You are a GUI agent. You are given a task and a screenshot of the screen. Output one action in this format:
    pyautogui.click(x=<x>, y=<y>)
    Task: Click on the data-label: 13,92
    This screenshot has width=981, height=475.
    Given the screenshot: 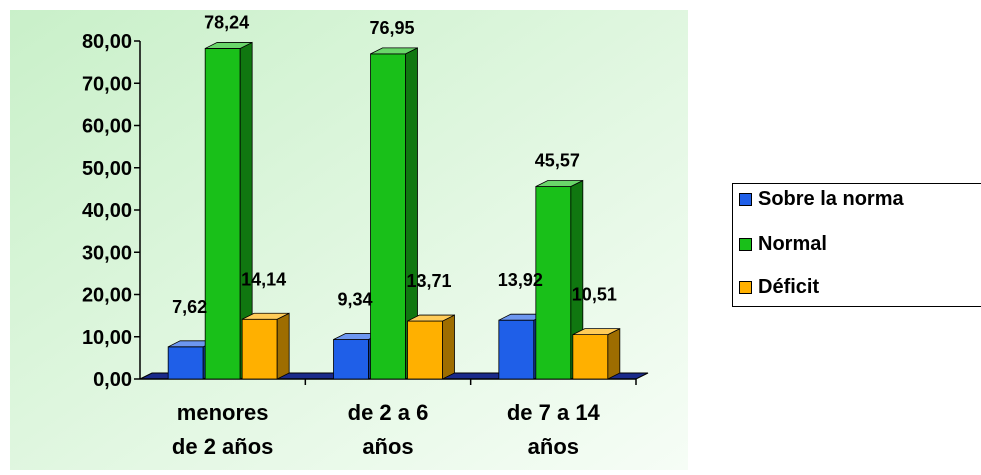 What is the action you would take?
    pyautogui.click(x=520, y=280)
    